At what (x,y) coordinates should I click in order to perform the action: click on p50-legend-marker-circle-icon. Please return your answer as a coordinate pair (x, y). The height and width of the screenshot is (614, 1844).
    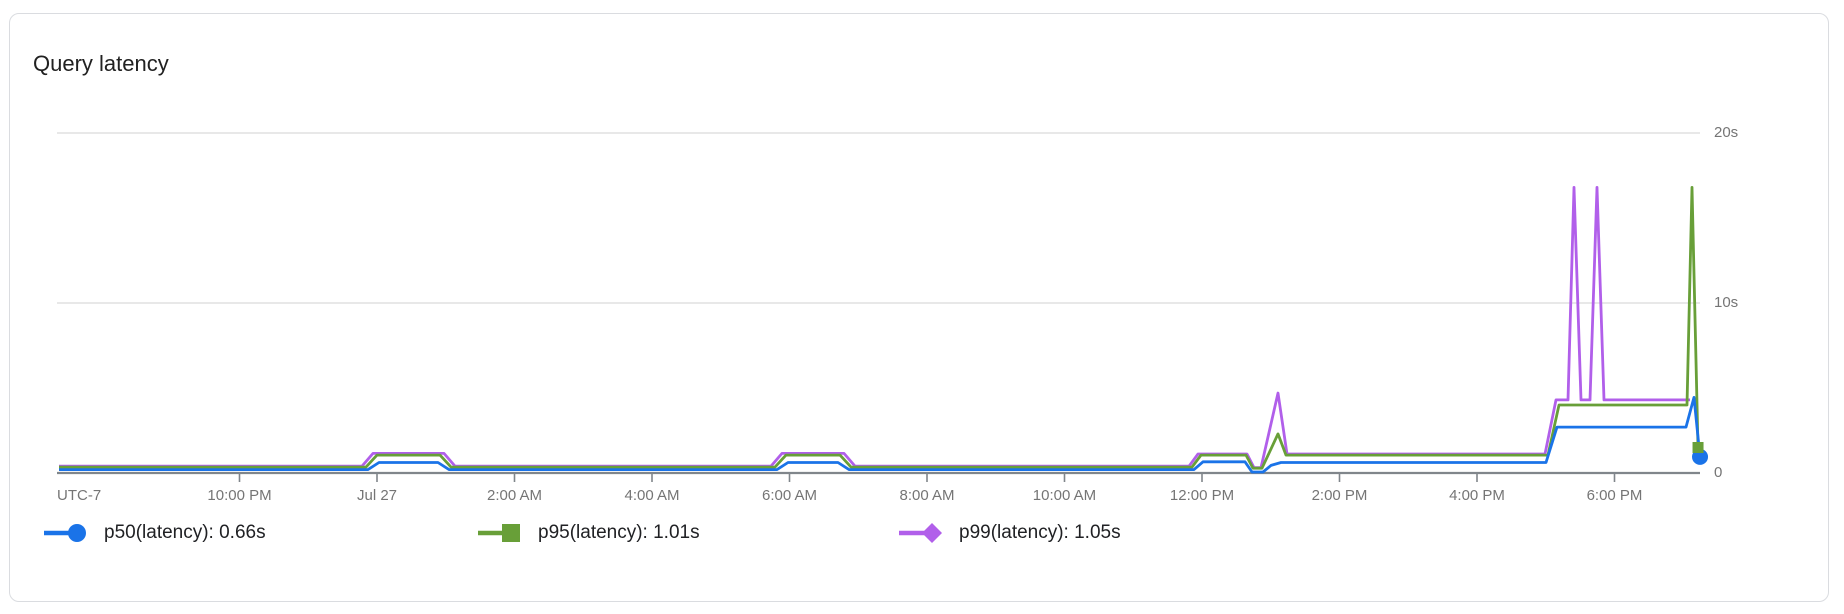
    Looking at the image, I should click on (65, 533).